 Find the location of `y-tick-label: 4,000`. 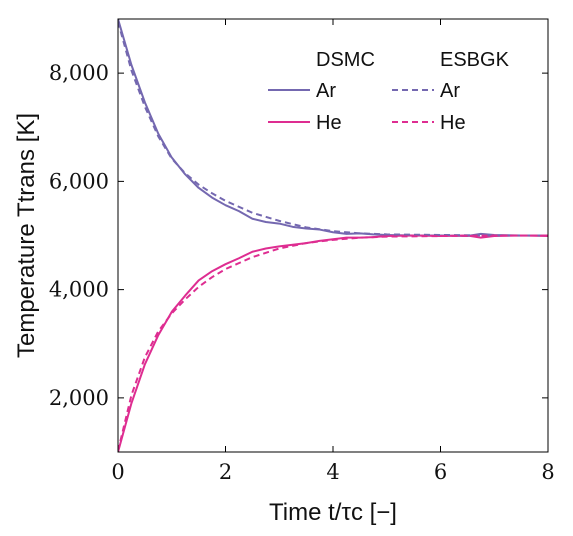

y-tick-label: 4,000 is located at coordinates (79, 290).